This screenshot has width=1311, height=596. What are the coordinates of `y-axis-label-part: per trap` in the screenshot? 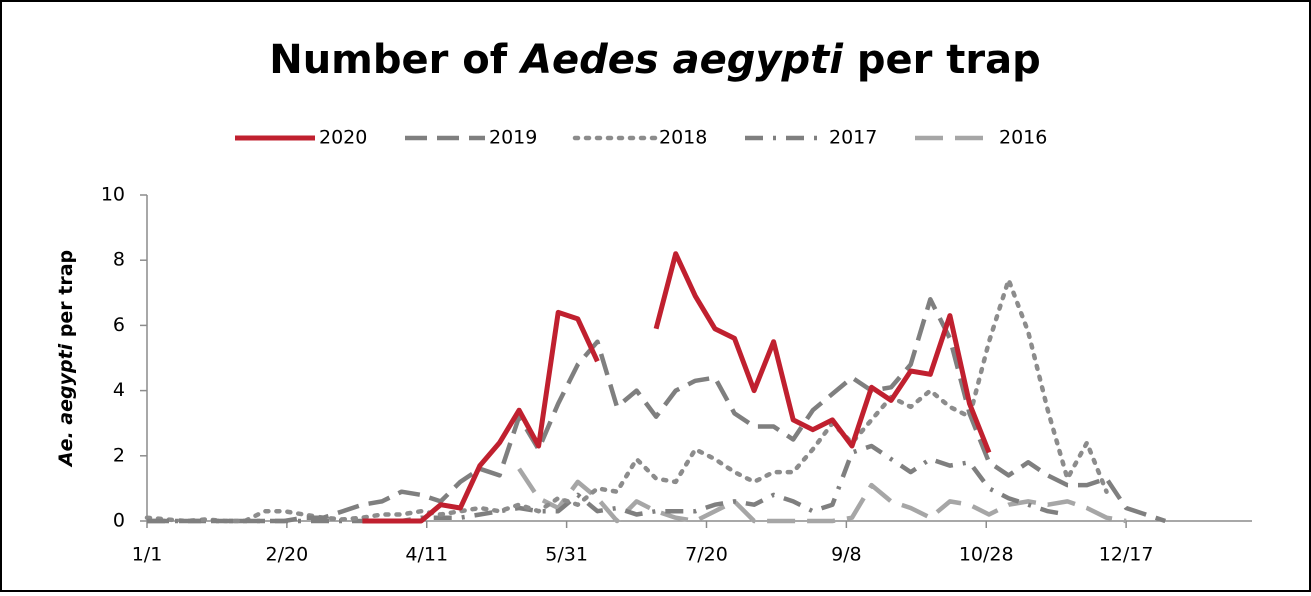 It's located at (66, 297).